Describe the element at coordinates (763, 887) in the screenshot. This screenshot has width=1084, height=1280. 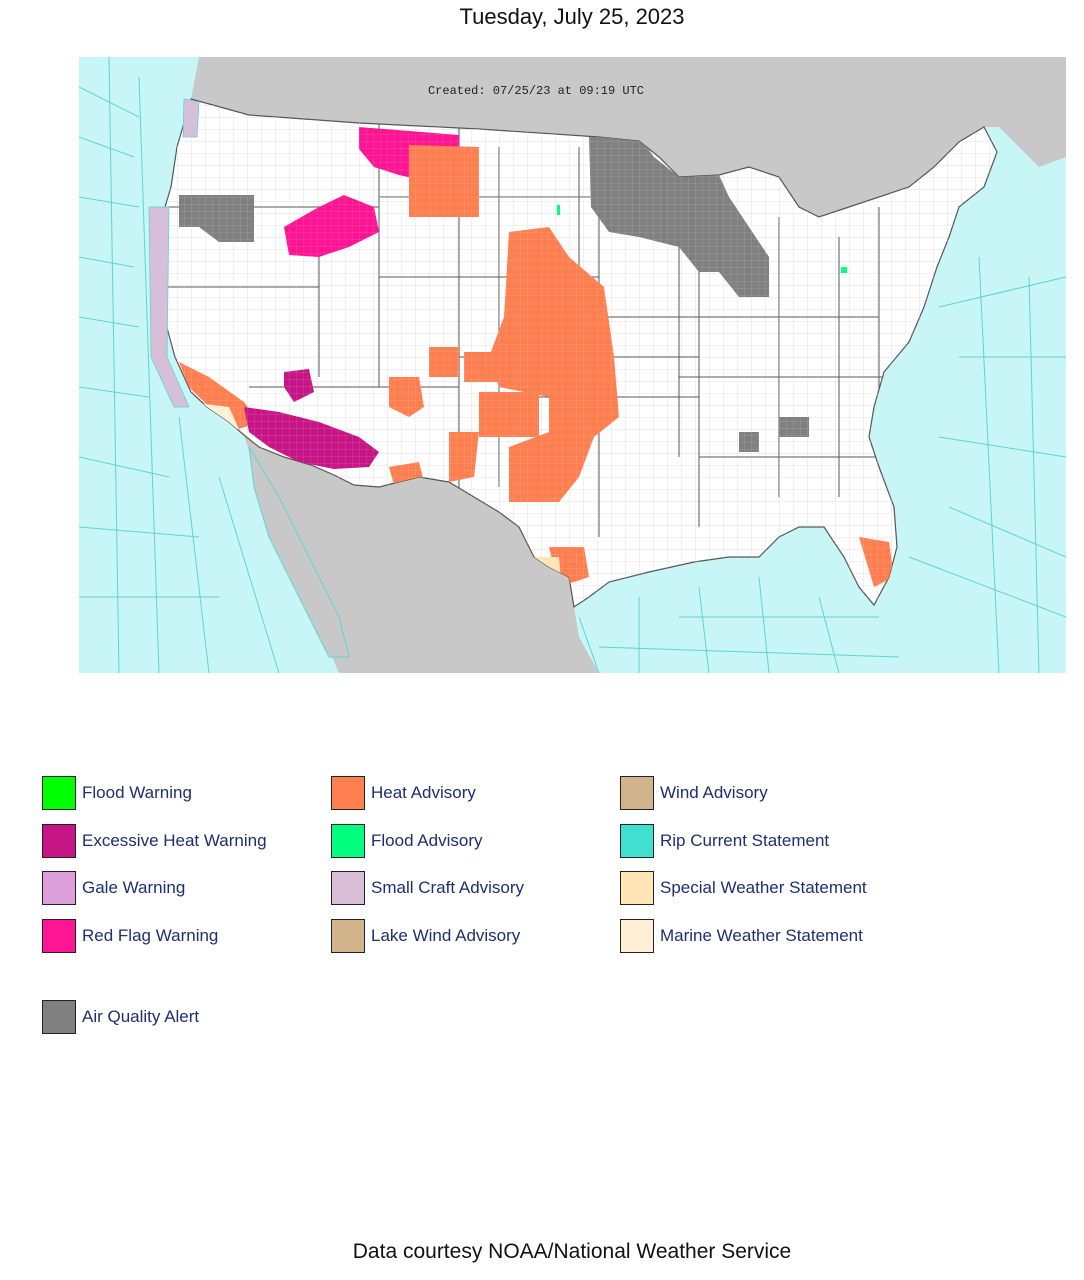
I see `legend-label: Special Weather Statement` at that location.